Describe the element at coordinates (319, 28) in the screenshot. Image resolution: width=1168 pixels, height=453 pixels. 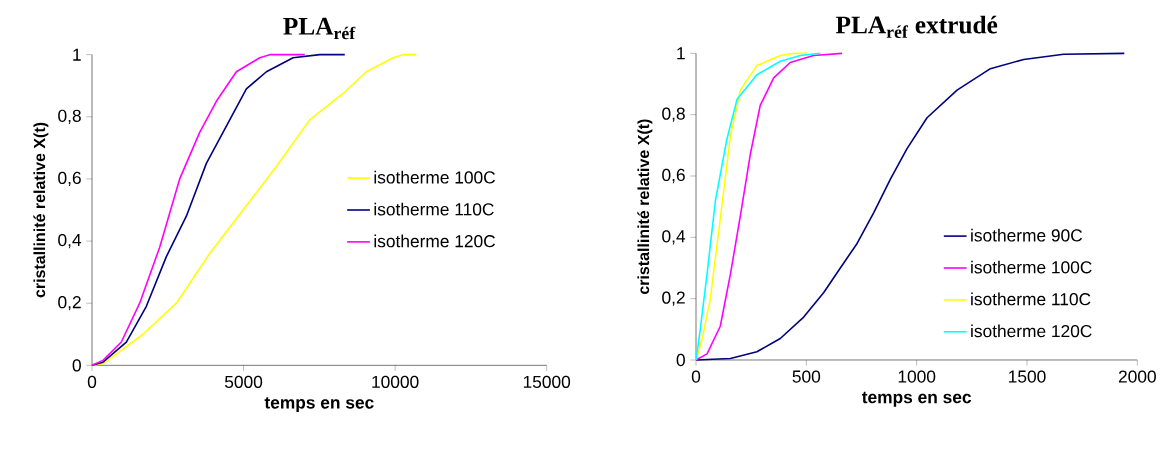
I see `chart-title: PLA$_{réf}$` at that location.